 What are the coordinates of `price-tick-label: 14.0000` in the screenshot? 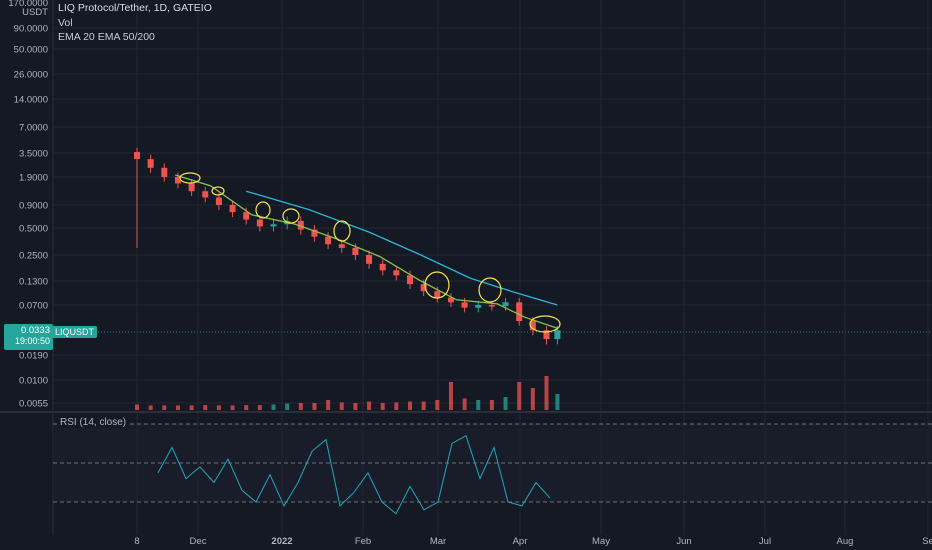 It's located at (31, 100).